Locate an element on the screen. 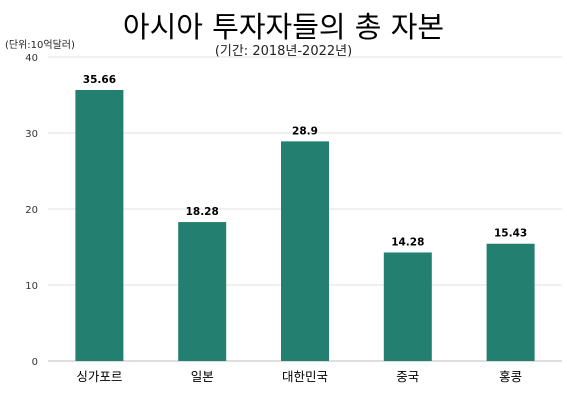 Image resolution: width=567 pixels, height=400 pixels. x-tick-label: 싱가포르 is located at coordinates (99, 376).